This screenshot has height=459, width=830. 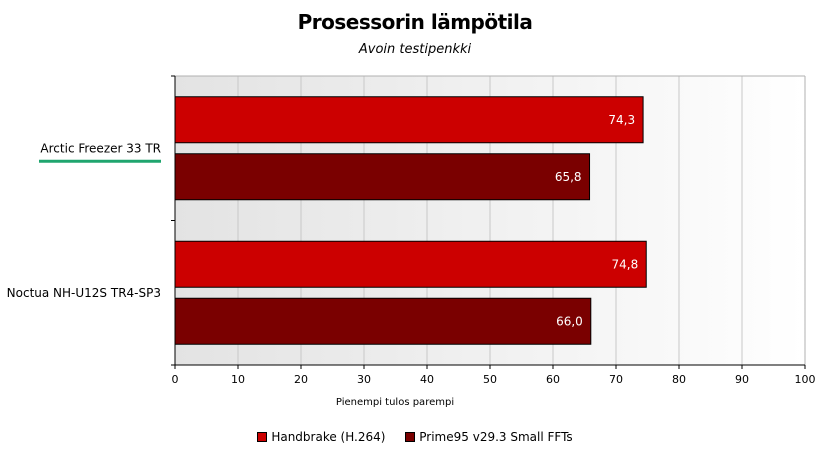 I want to click on x-tick-label: 0, so click(x=175, y=379).